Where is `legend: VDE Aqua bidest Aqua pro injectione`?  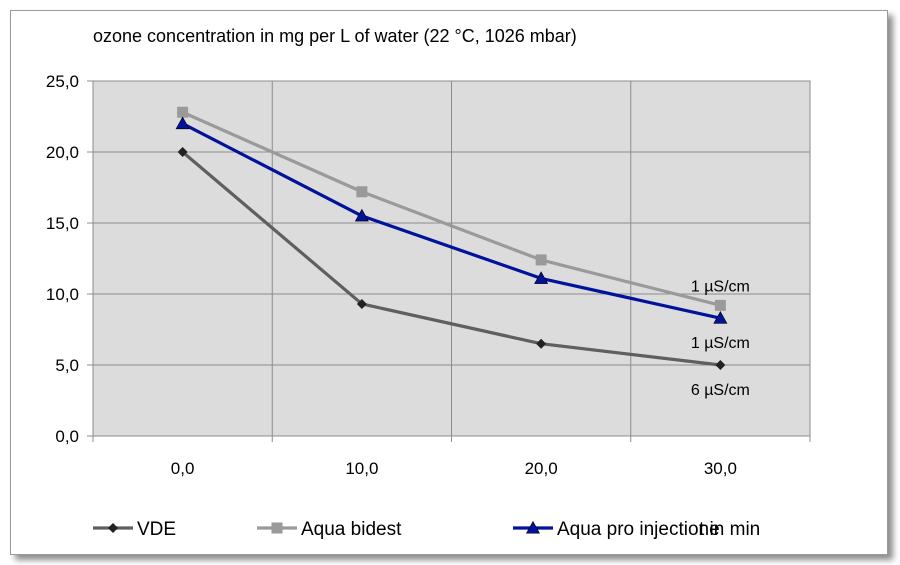
legend: VDE Aqua bidest Aqua pro injectione is located at coordinates (406, 529).